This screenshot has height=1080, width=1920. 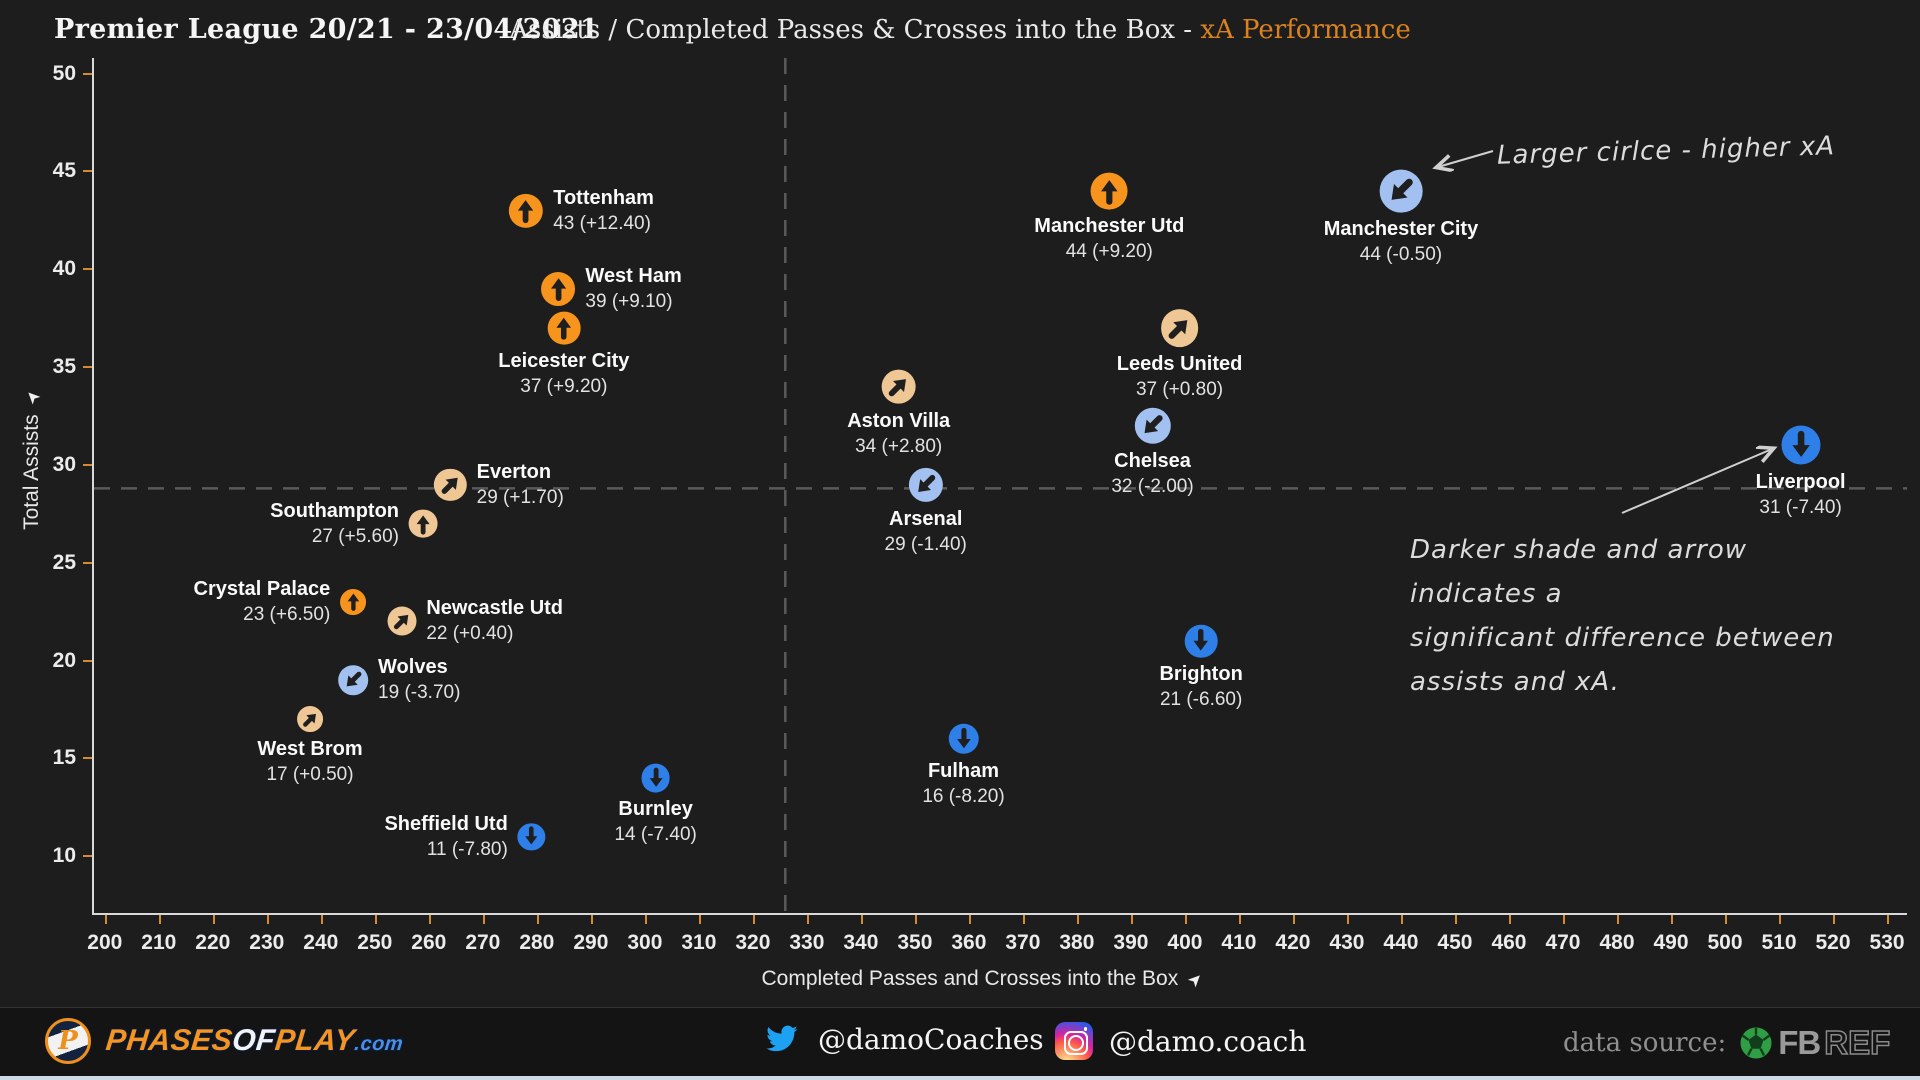 I want to click on team-label: West Brom 17 (+0.50), so click(x=309, y=762).